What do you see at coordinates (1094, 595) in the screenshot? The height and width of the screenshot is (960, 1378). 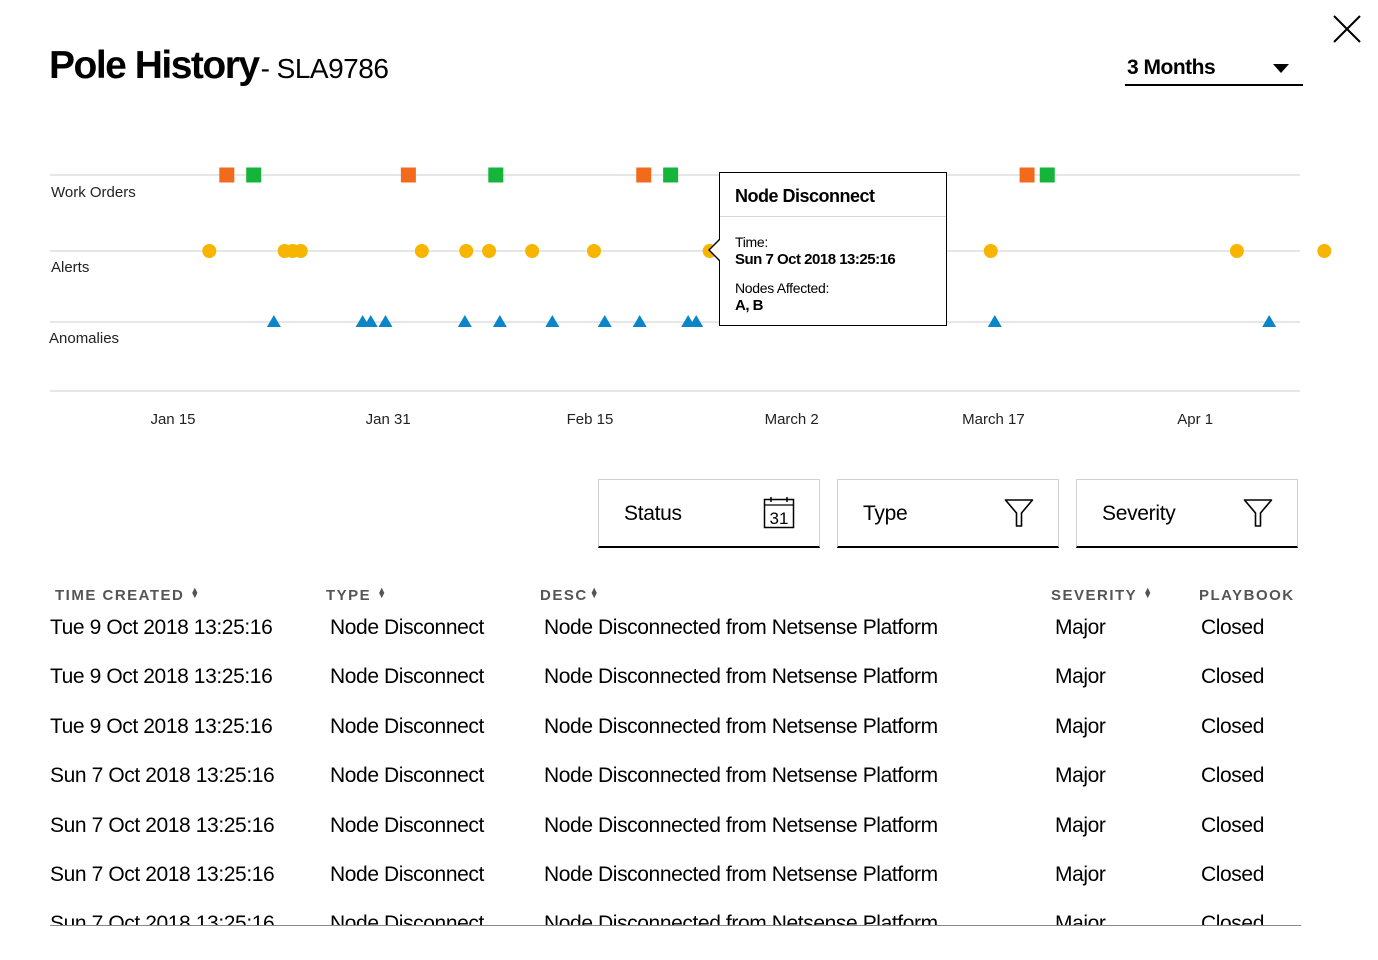 I see `column-header-label: SEVERITY` at bounding box center [1094, 595].